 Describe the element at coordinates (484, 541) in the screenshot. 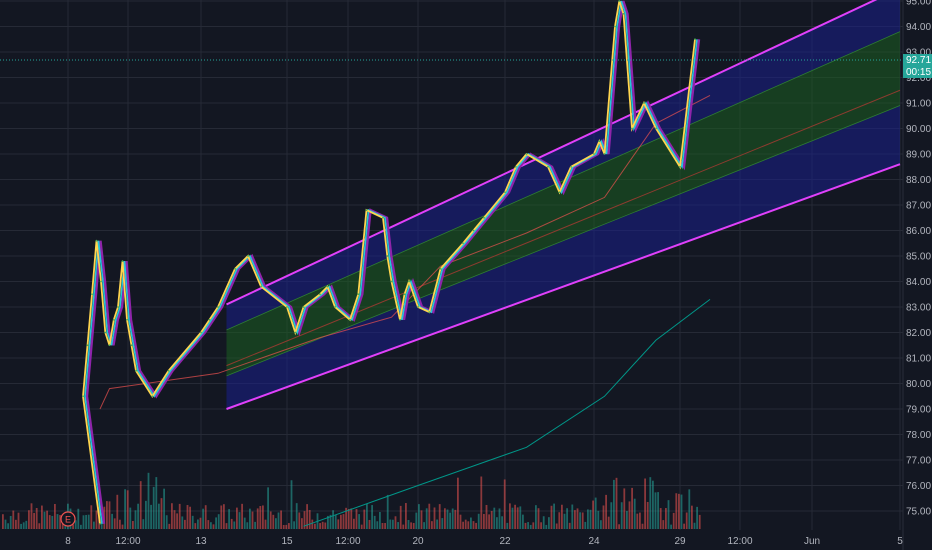

I see `time-axis: 8 12:00 13 15 12:00 20 22 24 29 12:00 Jun 5` at that location.